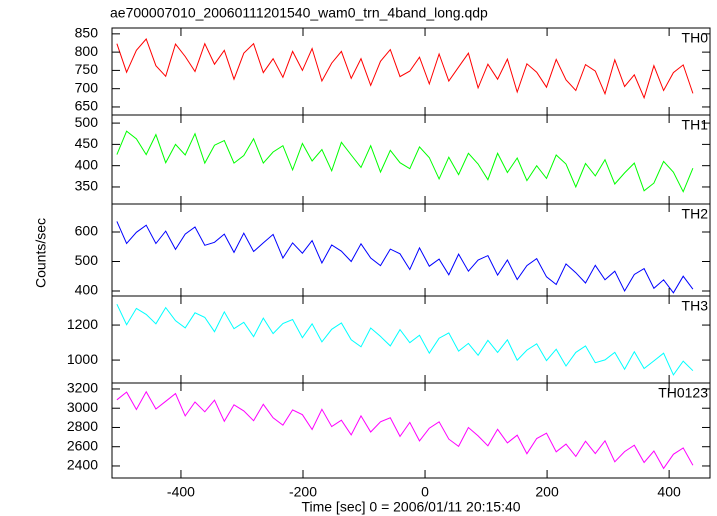  Describe the element at coordinates (82, 426) in the screenshot. I see `y-tick-label: 2800` at that location.